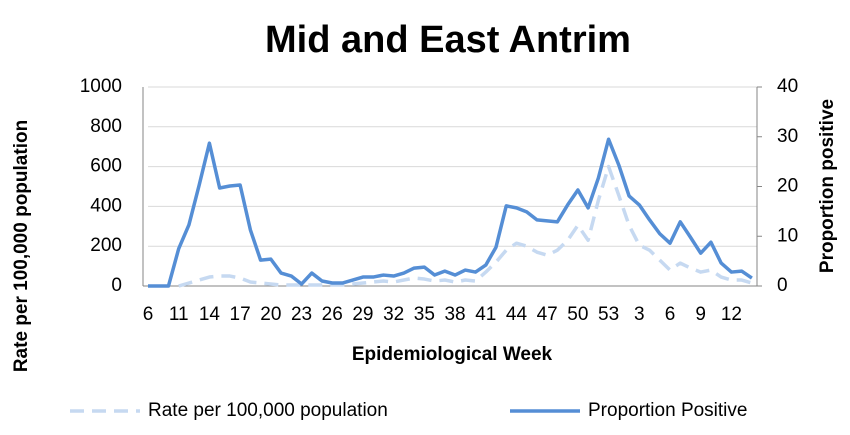 The width and height of the screenshot is (850, 435). I want to click on x-tick-label: 9, so click(700, 314).